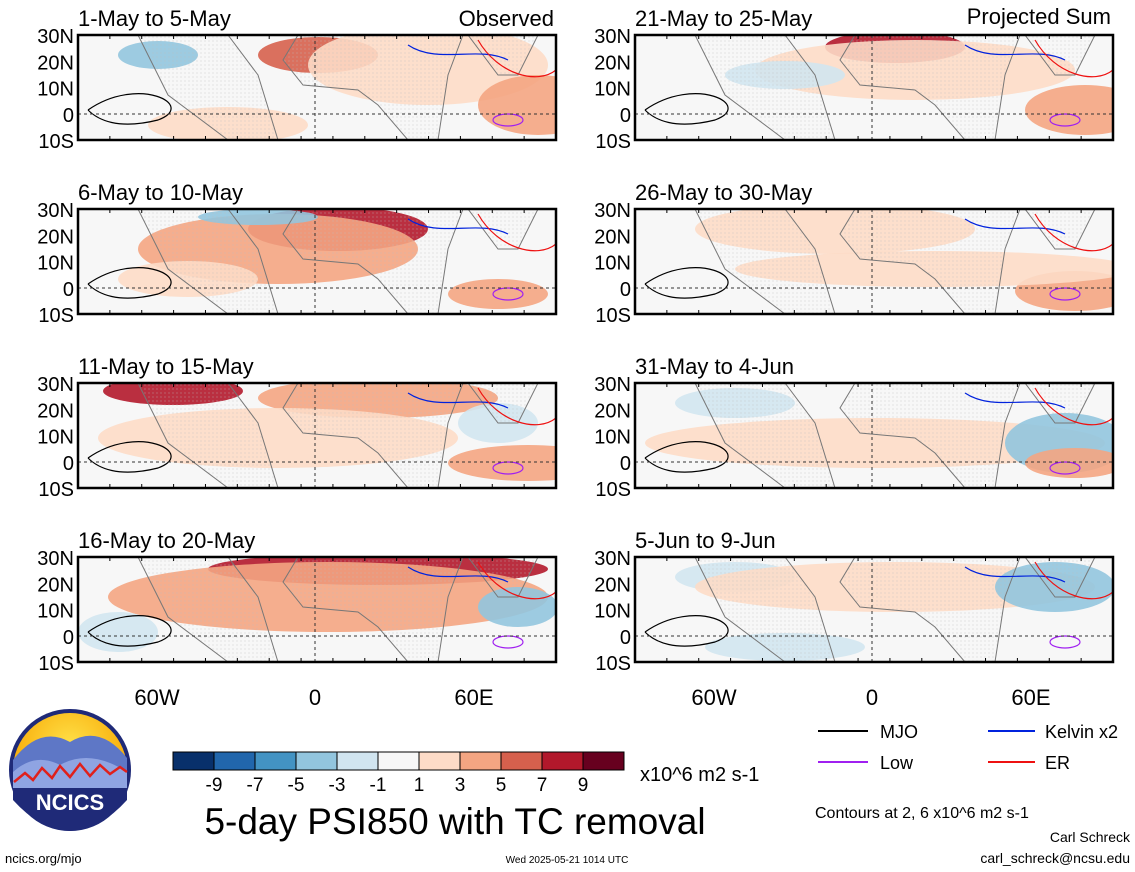 This screenshot has width=1135, height=872. Describe the element at coordinates (166, 540) in the screenshot. I see `panel-title: 16-May to 20-May` at that location.